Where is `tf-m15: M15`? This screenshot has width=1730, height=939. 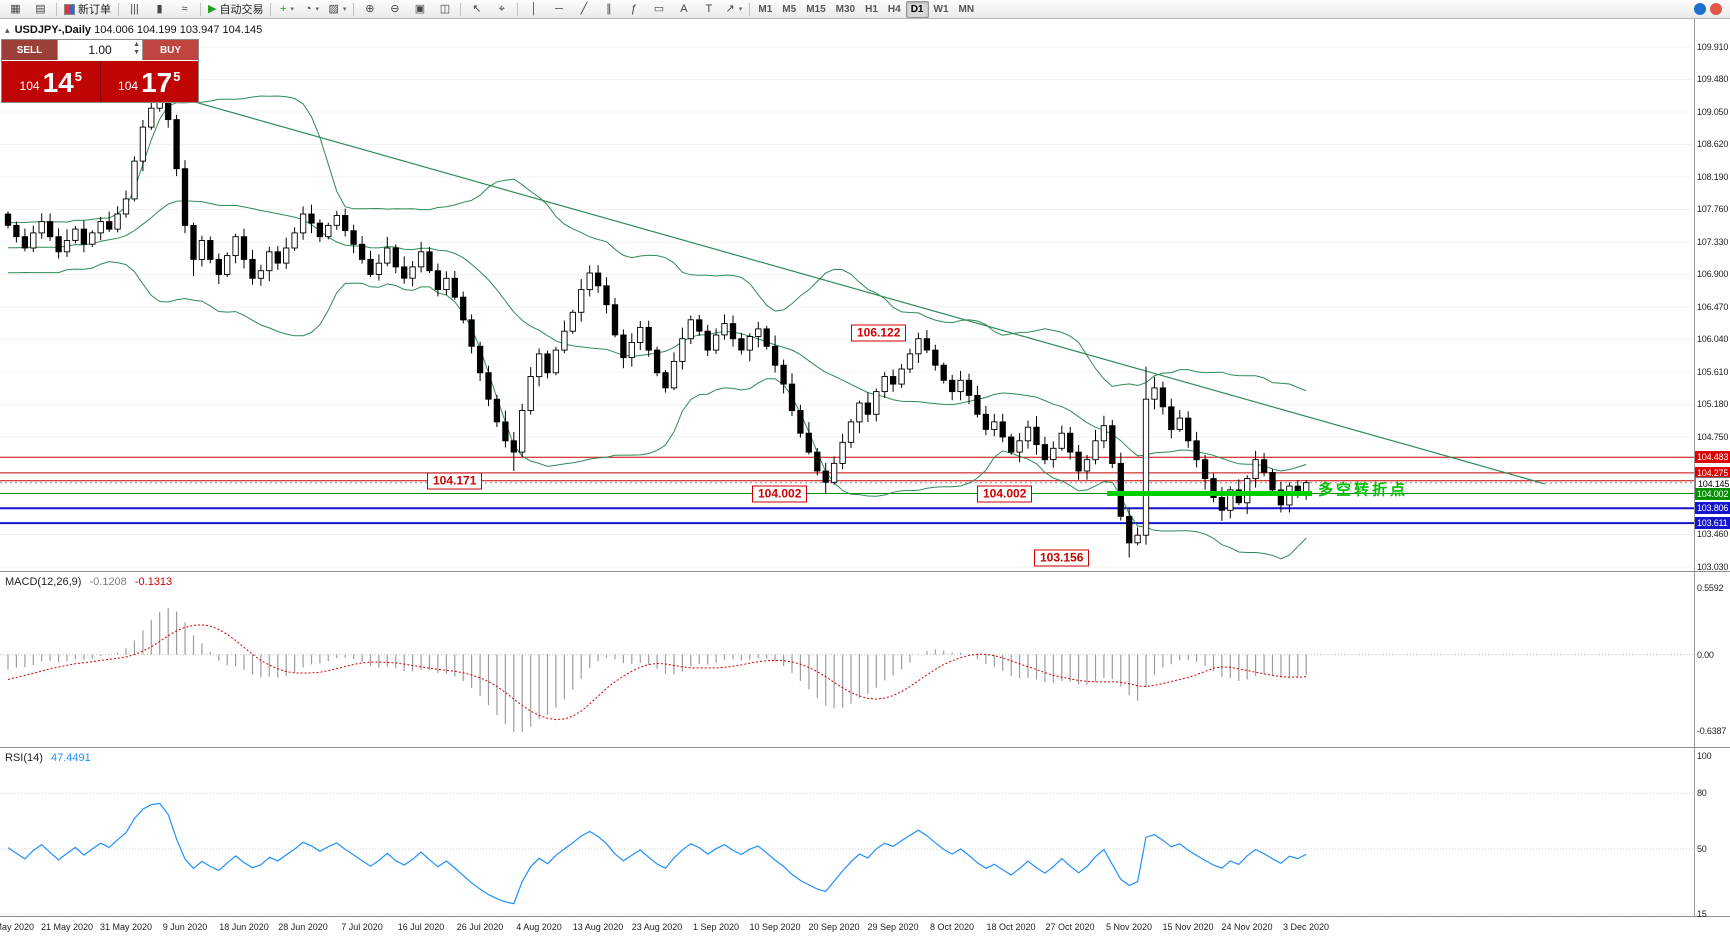 tf-m15: M15 is located at coordinates (815, 9).